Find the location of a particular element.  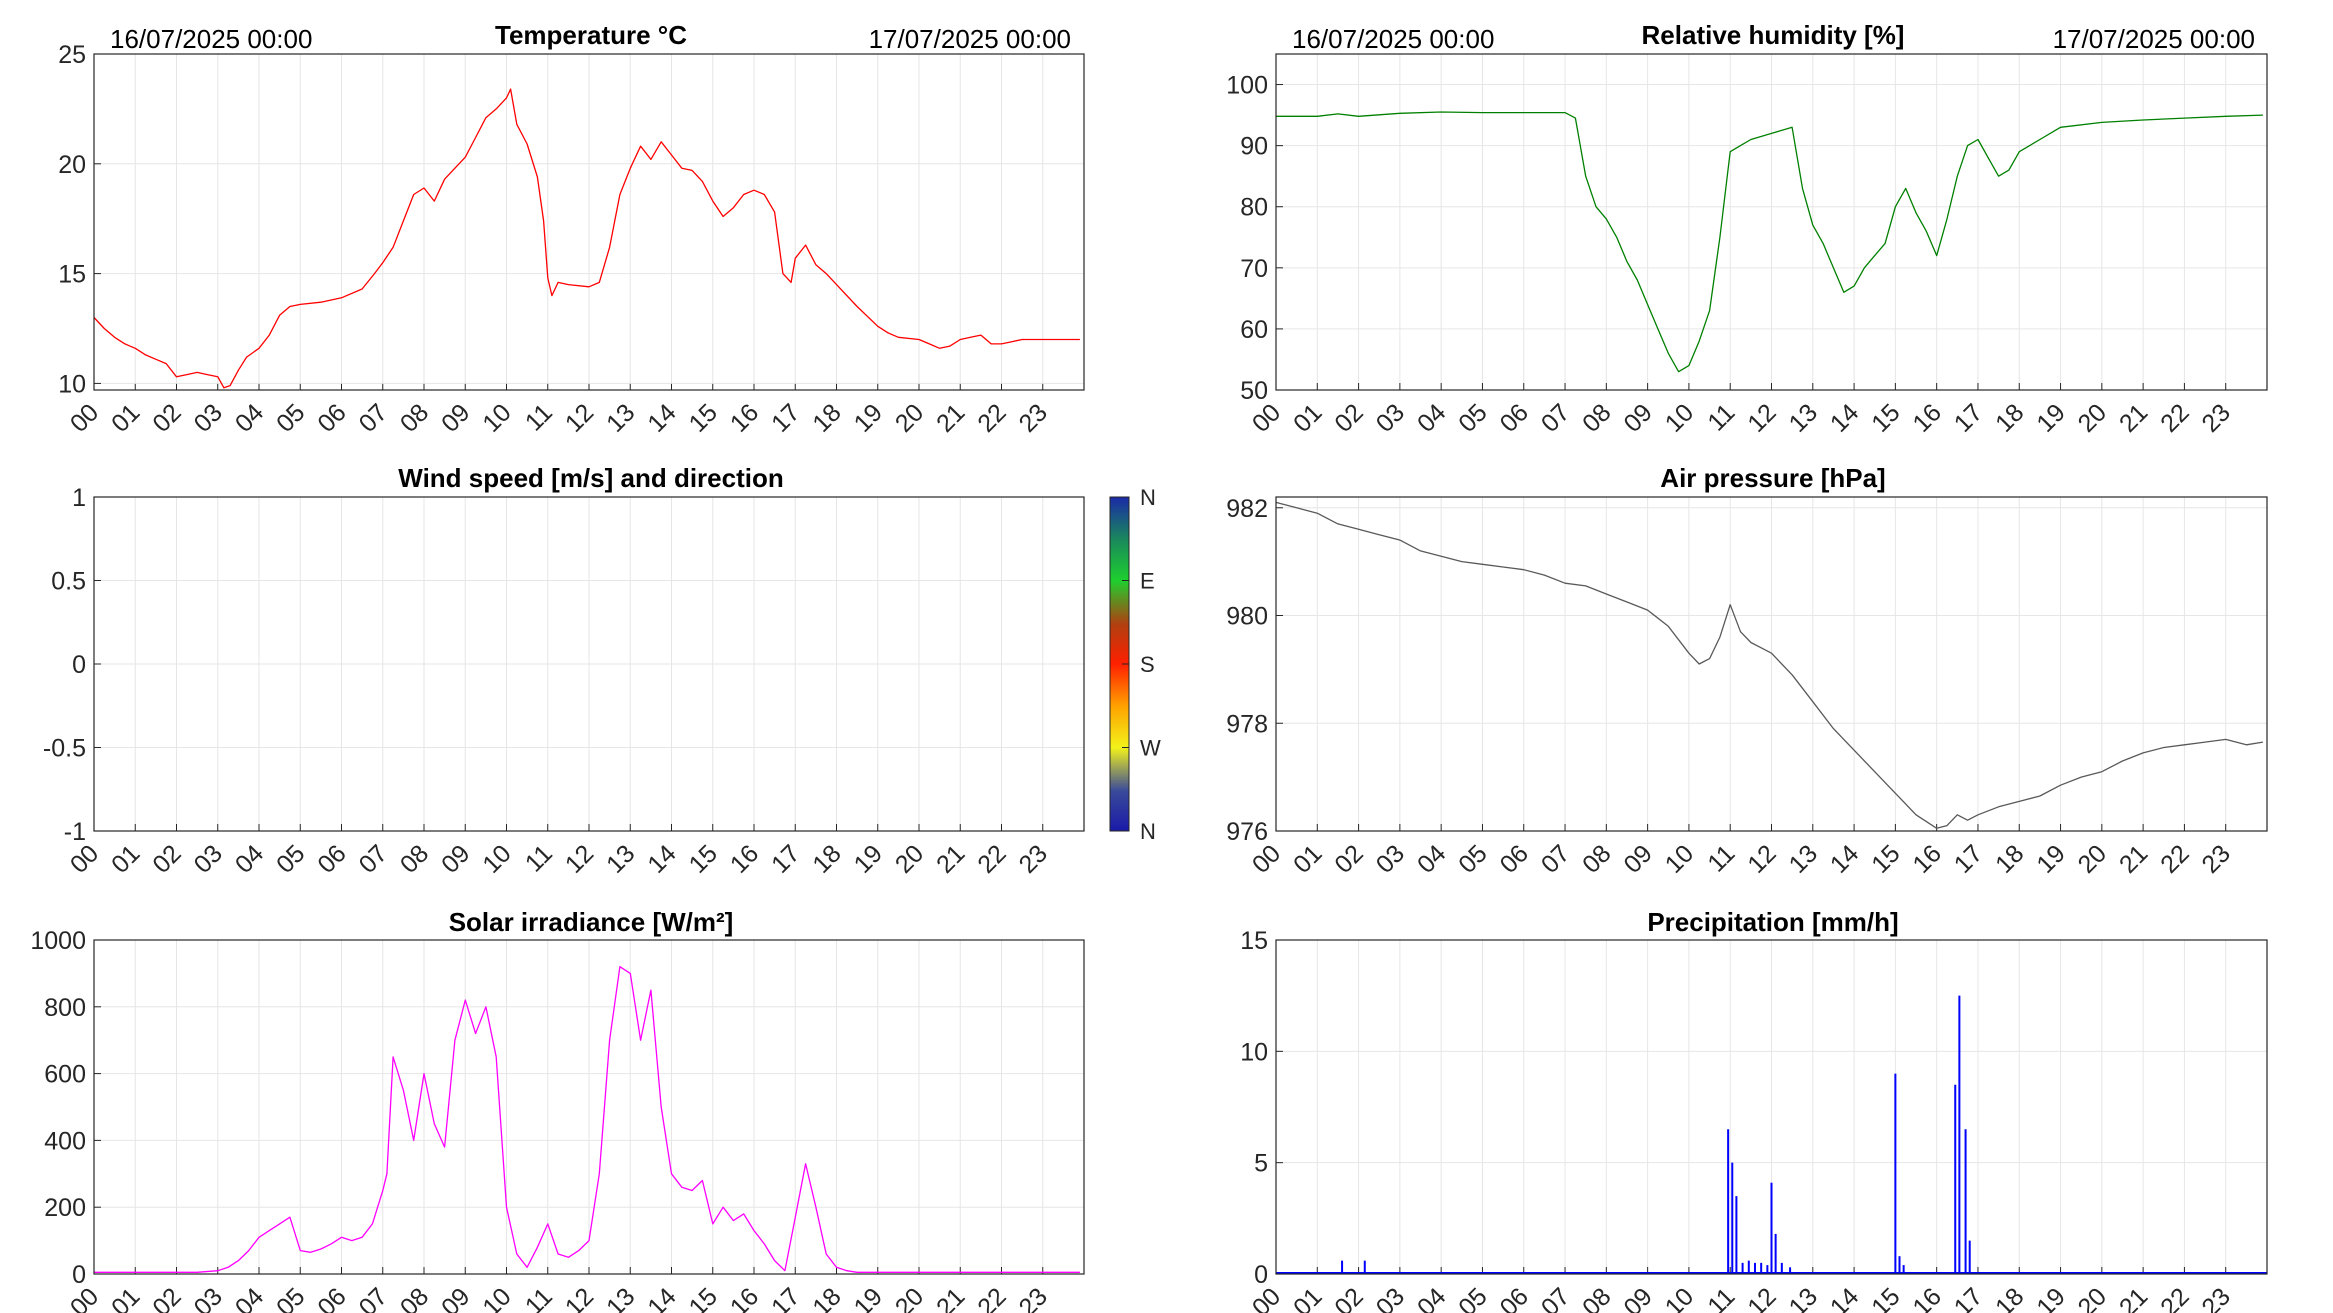

humidity-xtick-label: 23 is located at coordinates (2215, 417).